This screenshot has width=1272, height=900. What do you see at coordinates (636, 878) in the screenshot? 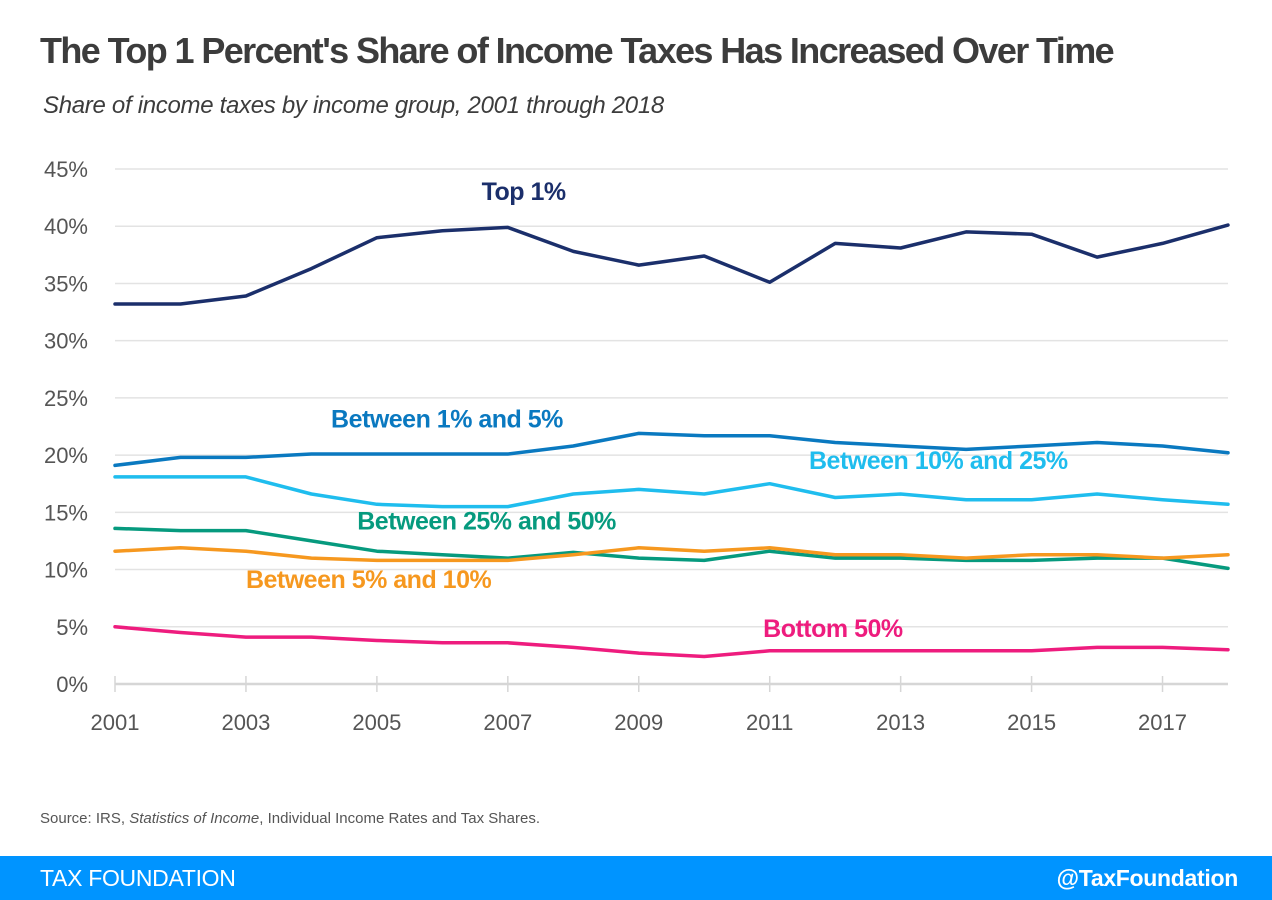
I see `footer-bar: TAX FOUNDATION @TaxFoundation` at bounding box center [636, 878].